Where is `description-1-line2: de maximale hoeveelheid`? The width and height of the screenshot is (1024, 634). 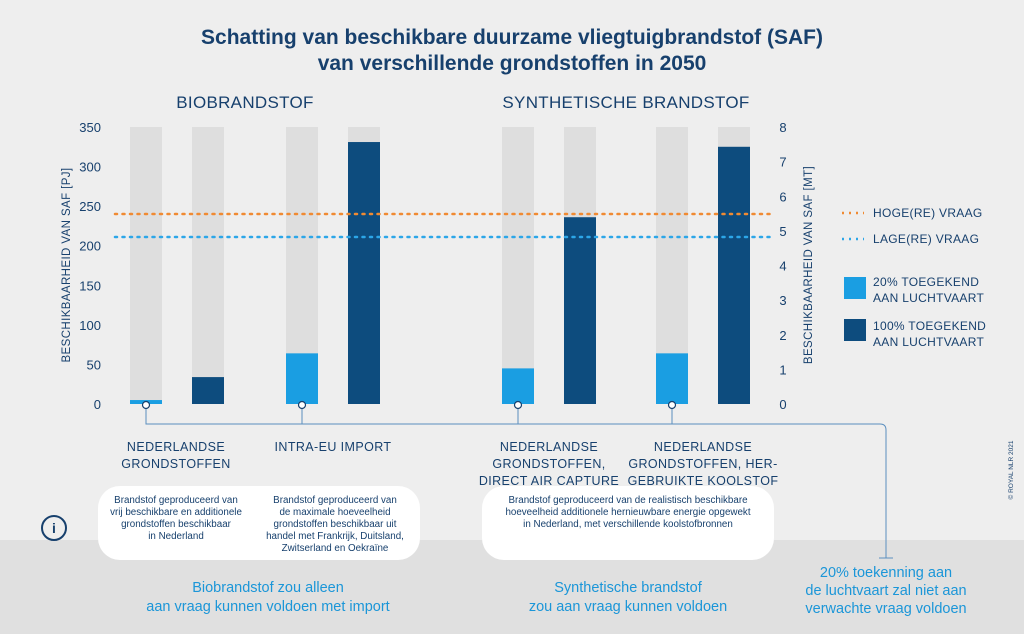
description-1-line2: de maximale hoeveelheid is located at coordinates (334, 512).